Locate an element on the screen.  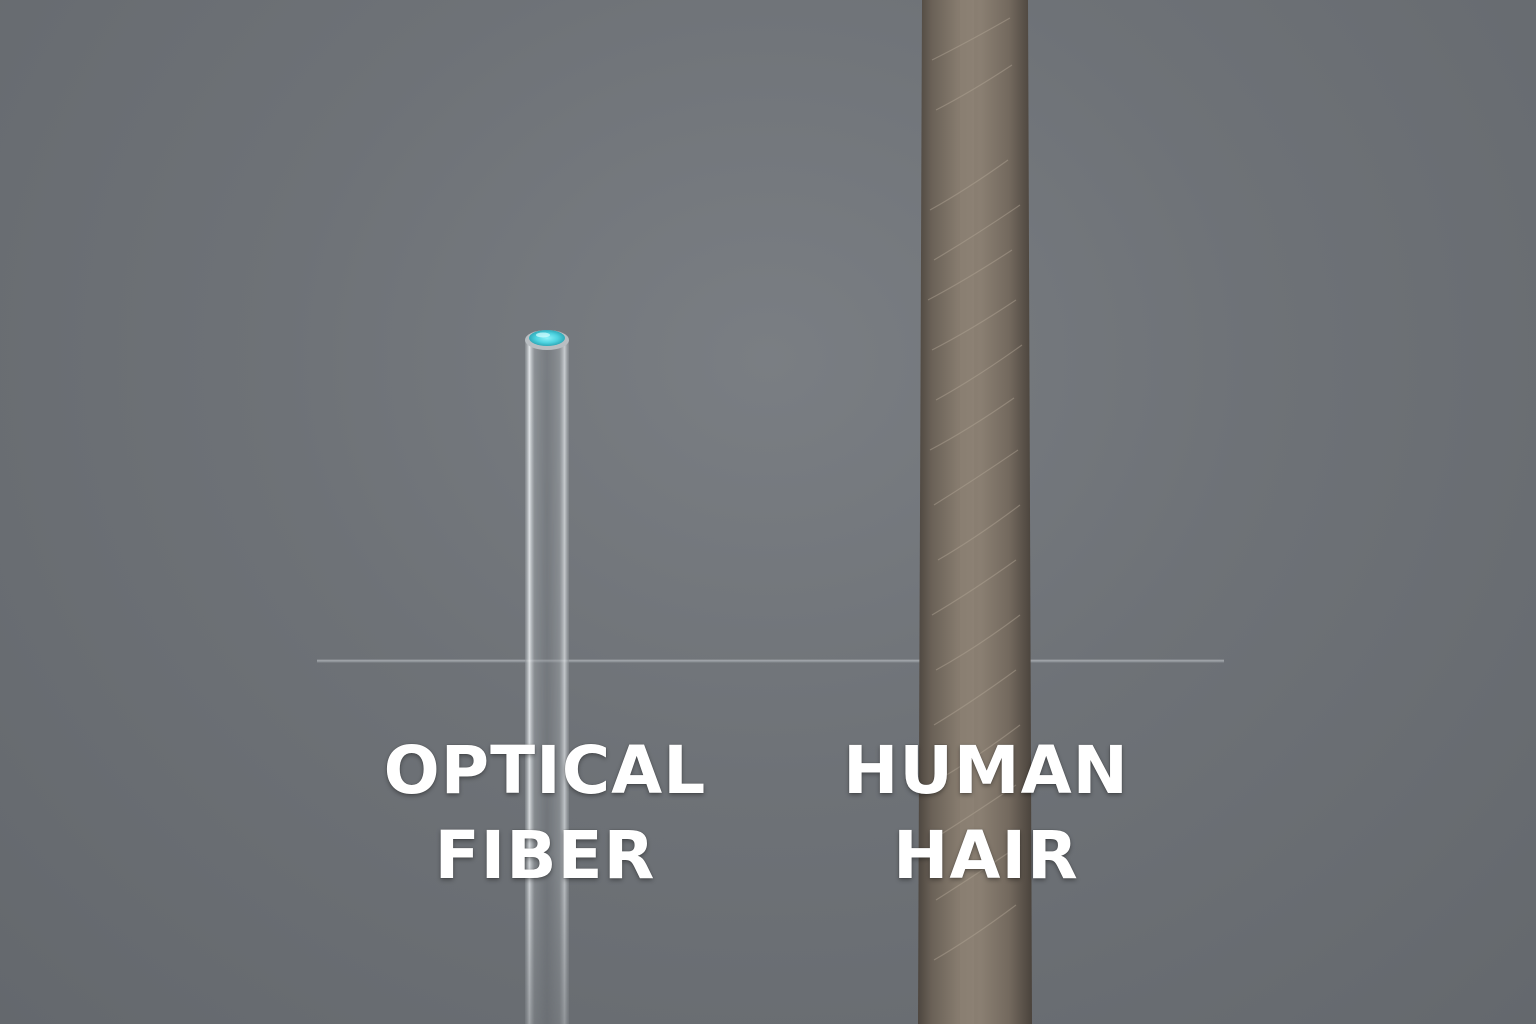
human-hair-label-line2: HAIR is located at coordinates (986, 855).